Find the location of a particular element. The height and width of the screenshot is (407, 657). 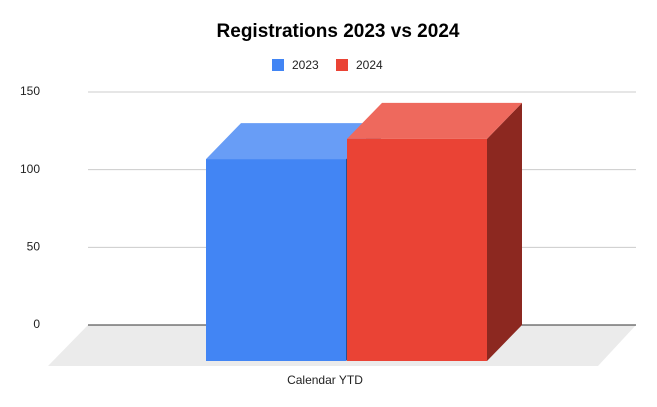

bar-side is located at coordinates (504, 231).